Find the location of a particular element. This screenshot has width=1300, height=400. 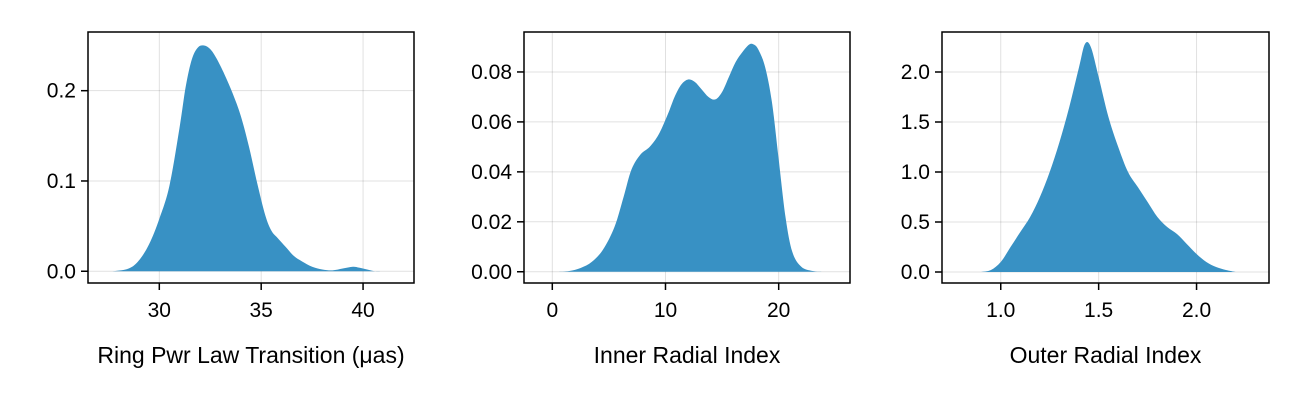

x-tick-label: 10 is located at coordinates (665, 310).